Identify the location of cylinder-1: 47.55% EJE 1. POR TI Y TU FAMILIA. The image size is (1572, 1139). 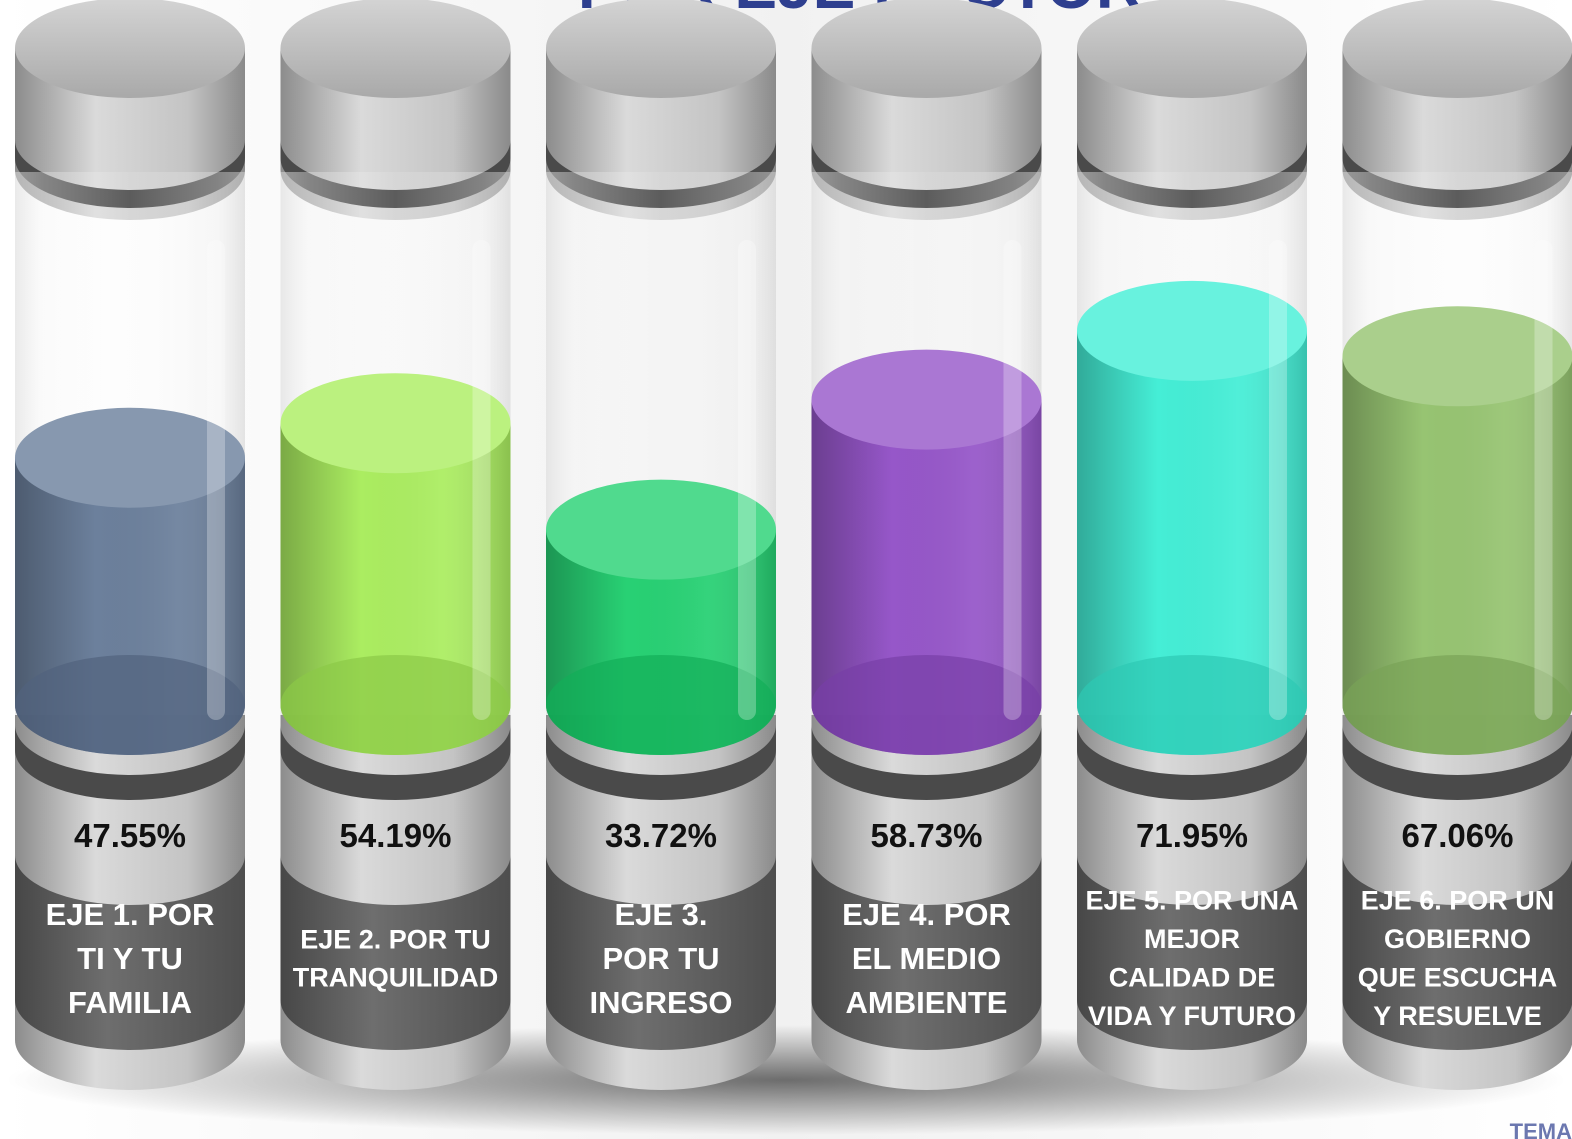
(130, 545).